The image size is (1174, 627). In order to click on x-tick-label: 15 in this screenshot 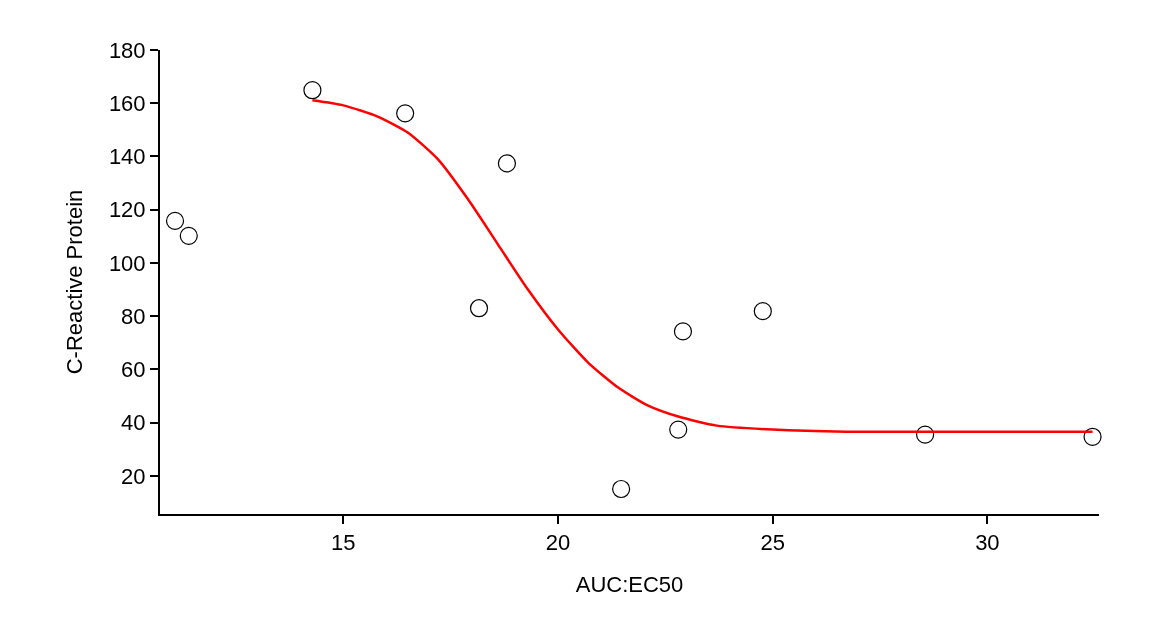, I will do `click(343, 543)`.